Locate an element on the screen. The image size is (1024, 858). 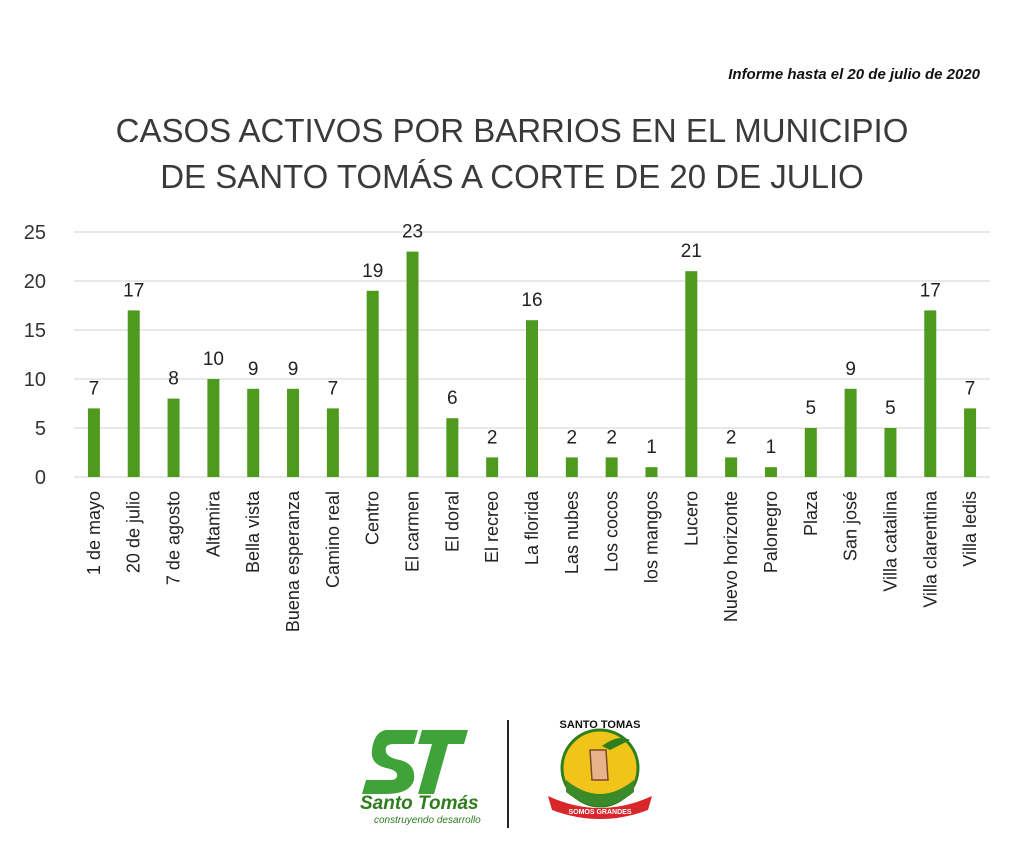
data-label: 21 is located at coordinates (691, 251).